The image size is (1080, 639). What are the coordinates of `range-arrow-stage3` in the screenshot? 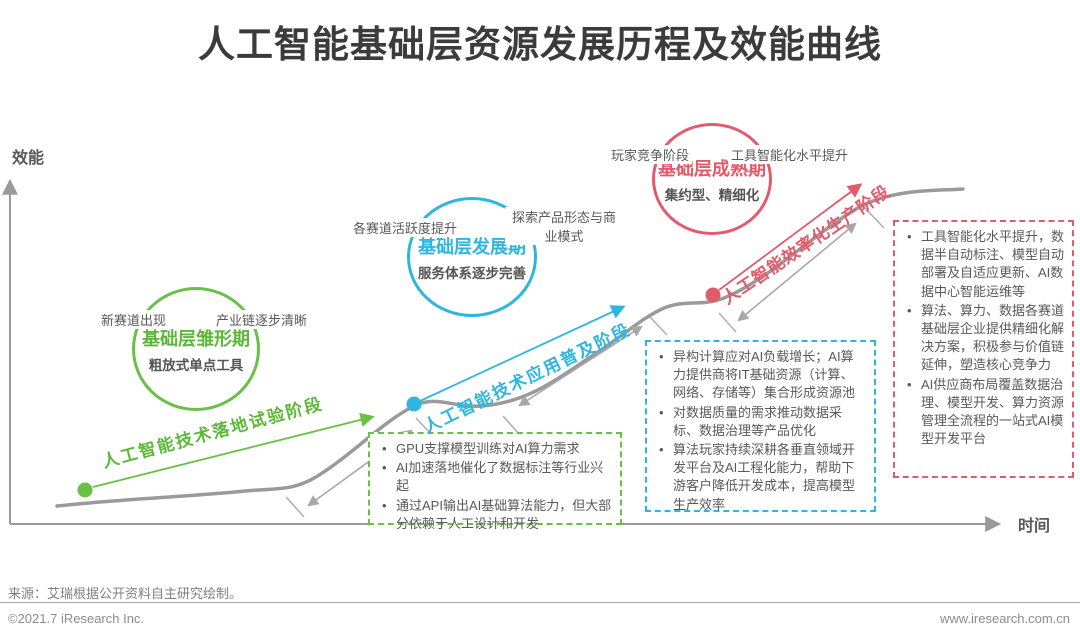 It's located at (797, 272).